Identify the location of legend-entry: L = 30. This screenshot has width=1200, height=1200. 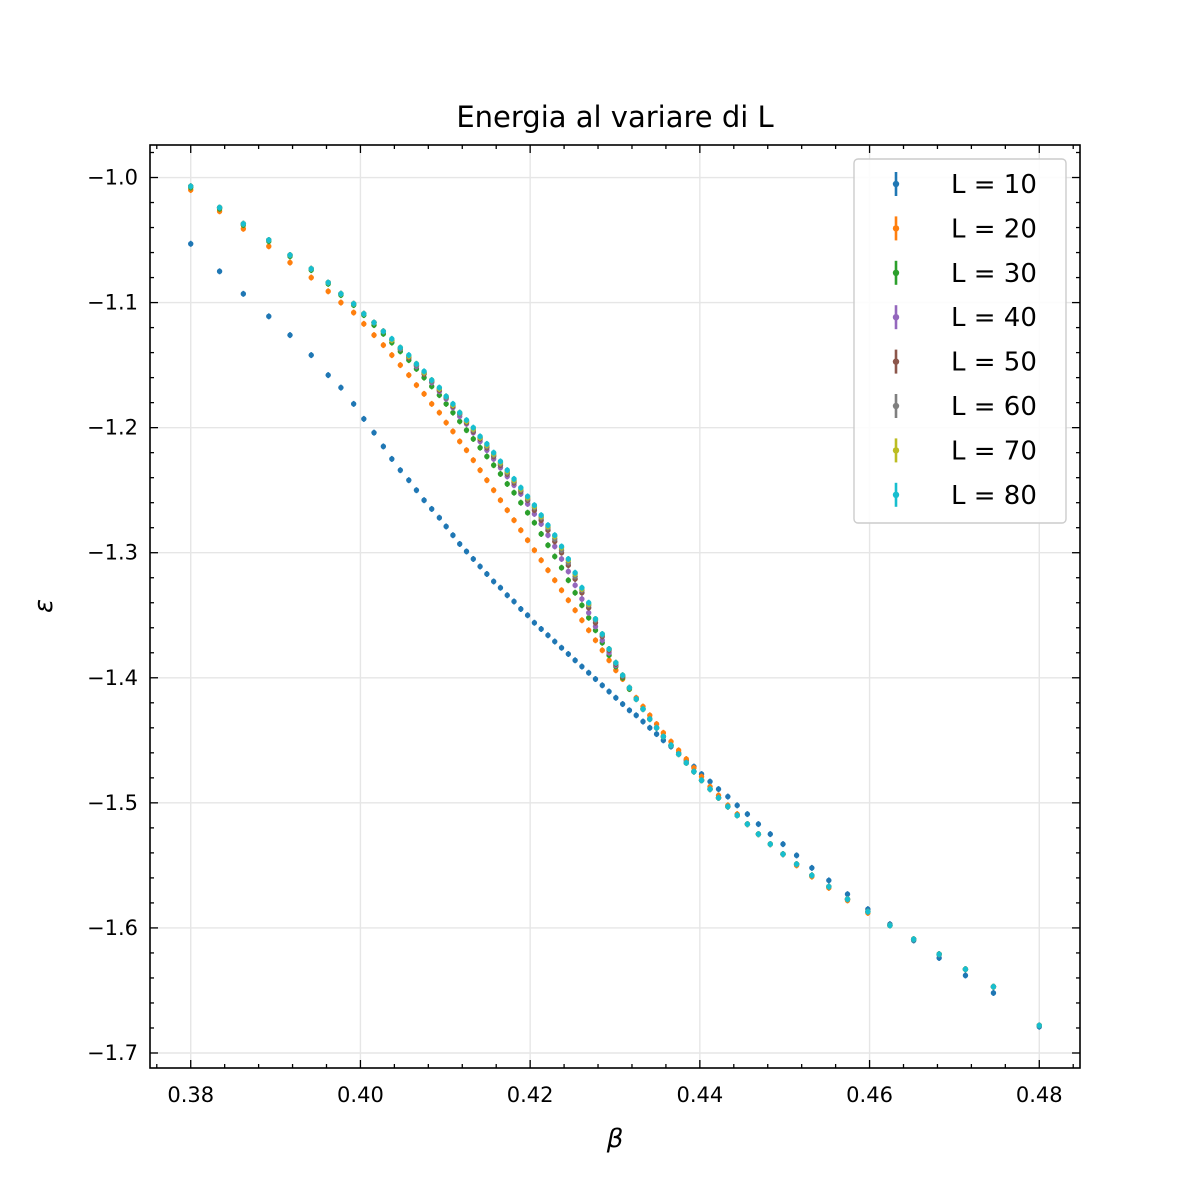
(964, 274).